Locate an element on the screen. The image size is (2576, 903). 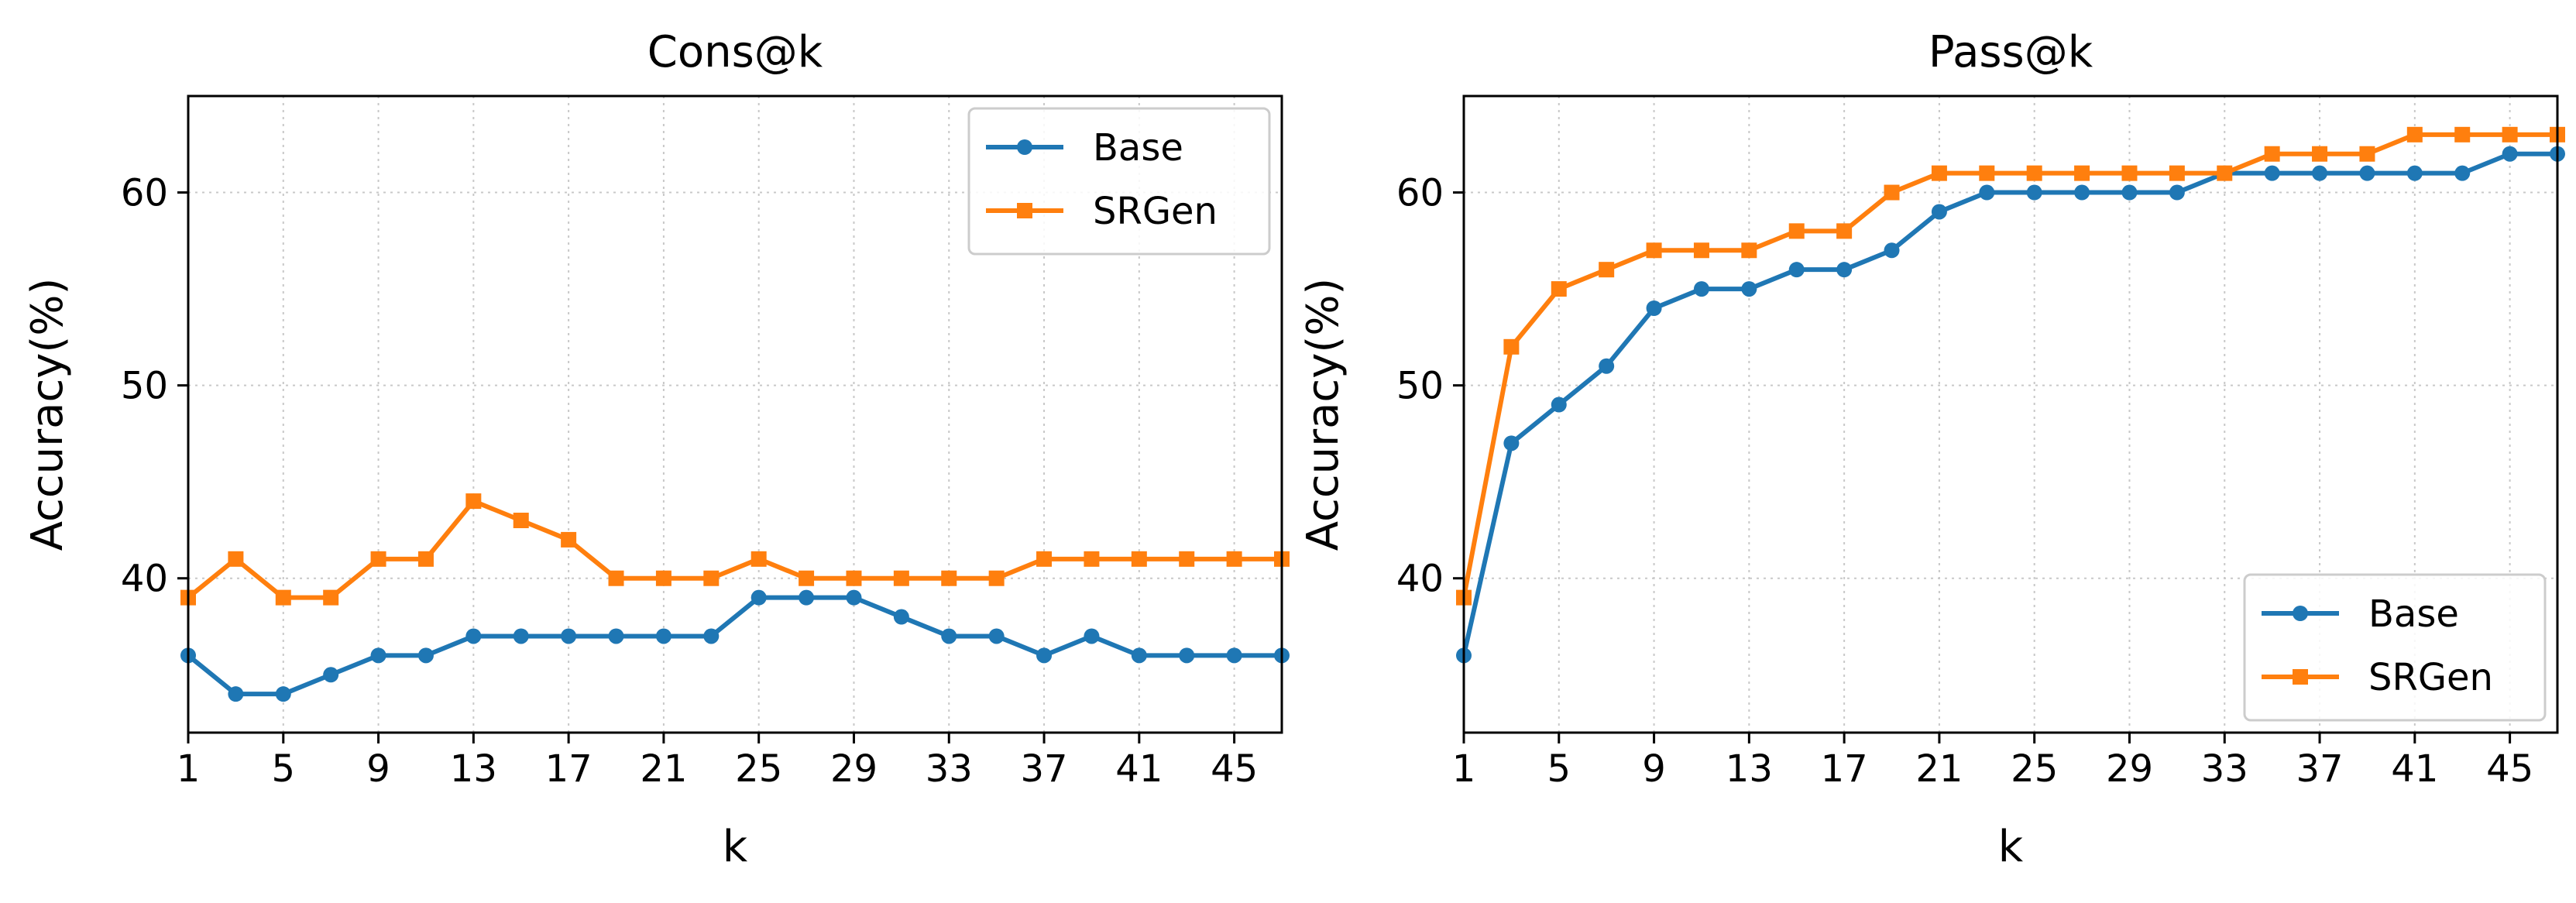
series-base is located at coordinates (735, 645).